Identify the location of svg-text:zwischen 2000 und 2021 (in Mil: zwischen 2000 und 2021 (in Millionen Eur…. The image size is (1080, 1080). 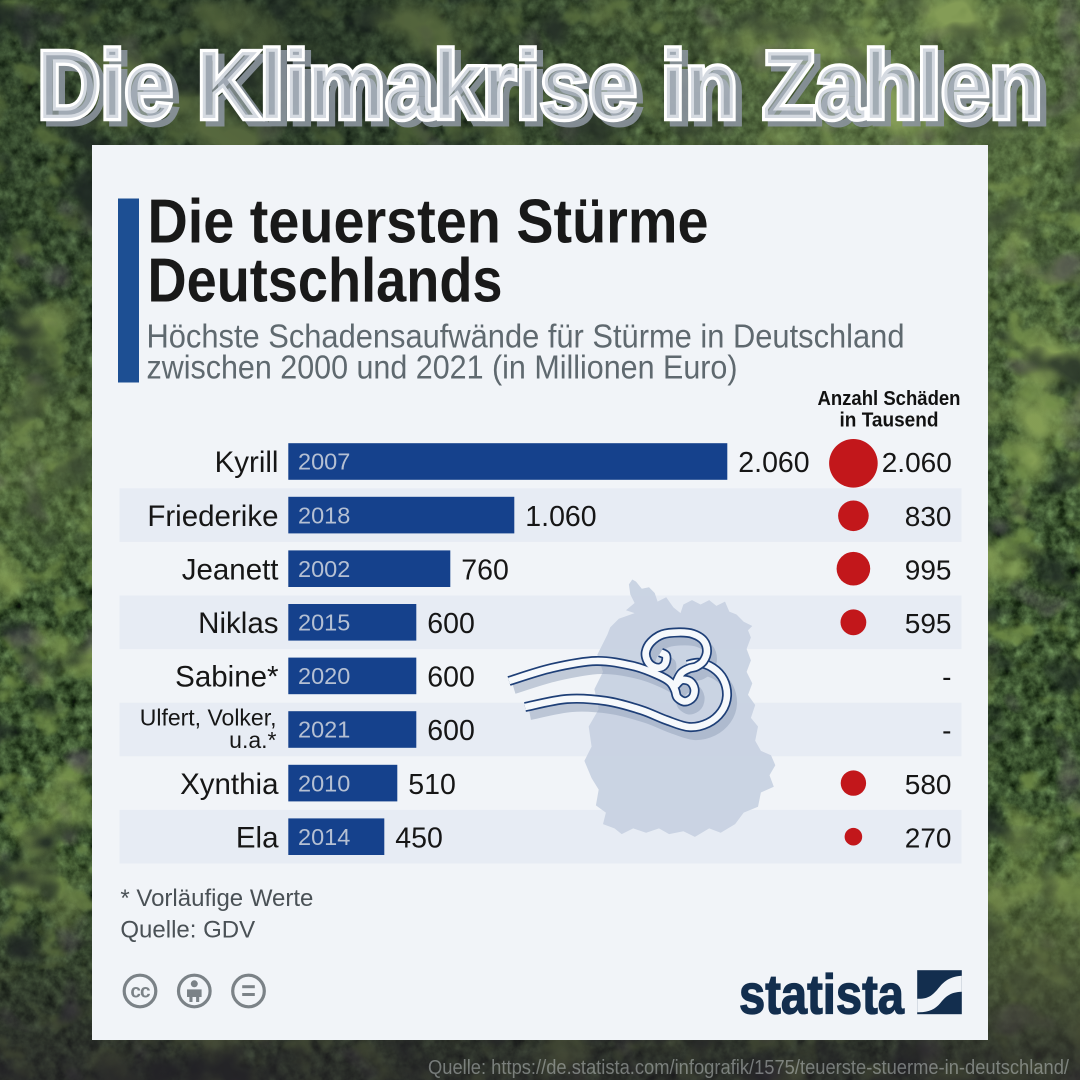
(442, 366).